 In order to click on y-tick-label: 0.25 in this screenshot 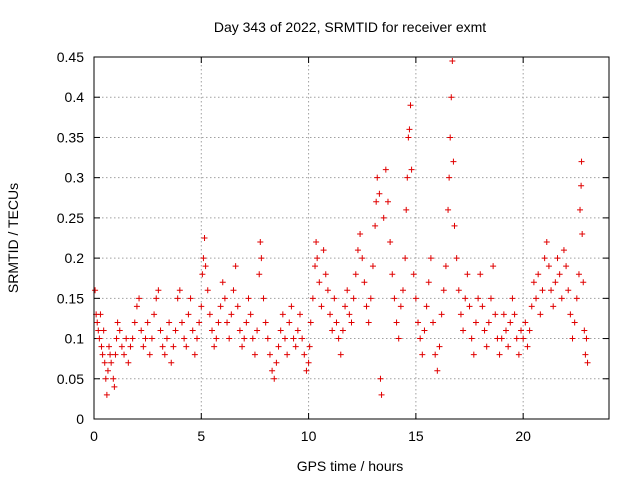, I will do `click(70, 218)`.